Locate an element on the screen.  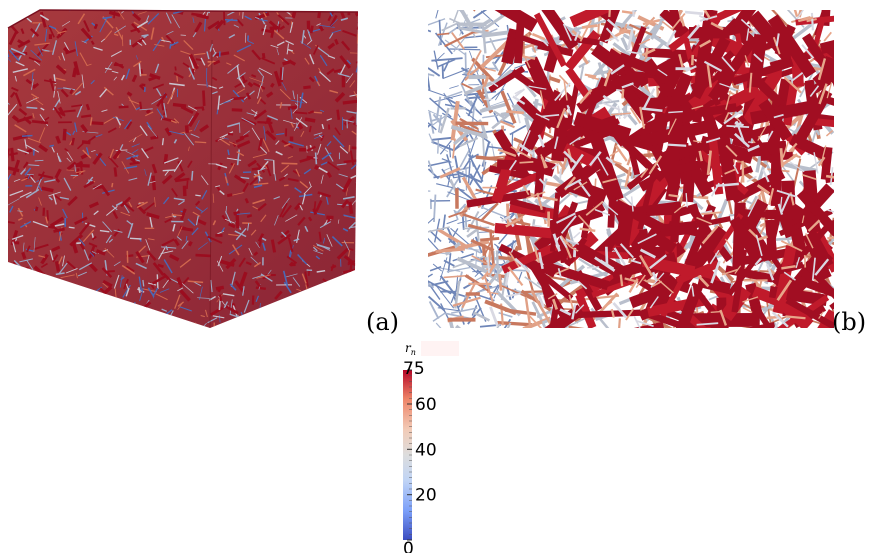
colorbar-tick-label: 75 is located at coordinates (414, 369).